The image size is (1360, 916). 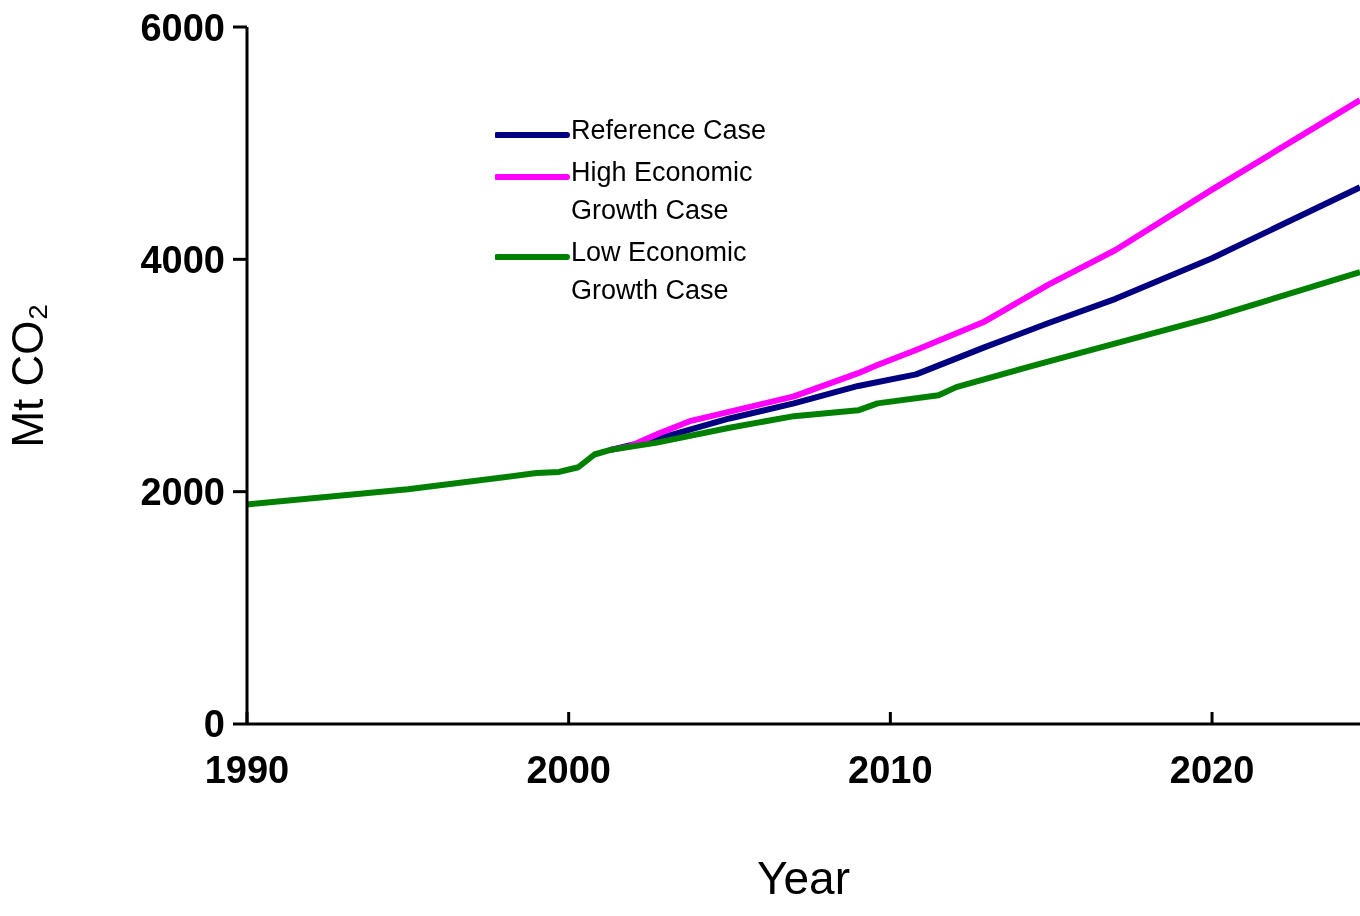 What do you see at coordinates (803, 878) in the screenshot?
I see `x-axis-title: Year` at bounding box center [803, 878].